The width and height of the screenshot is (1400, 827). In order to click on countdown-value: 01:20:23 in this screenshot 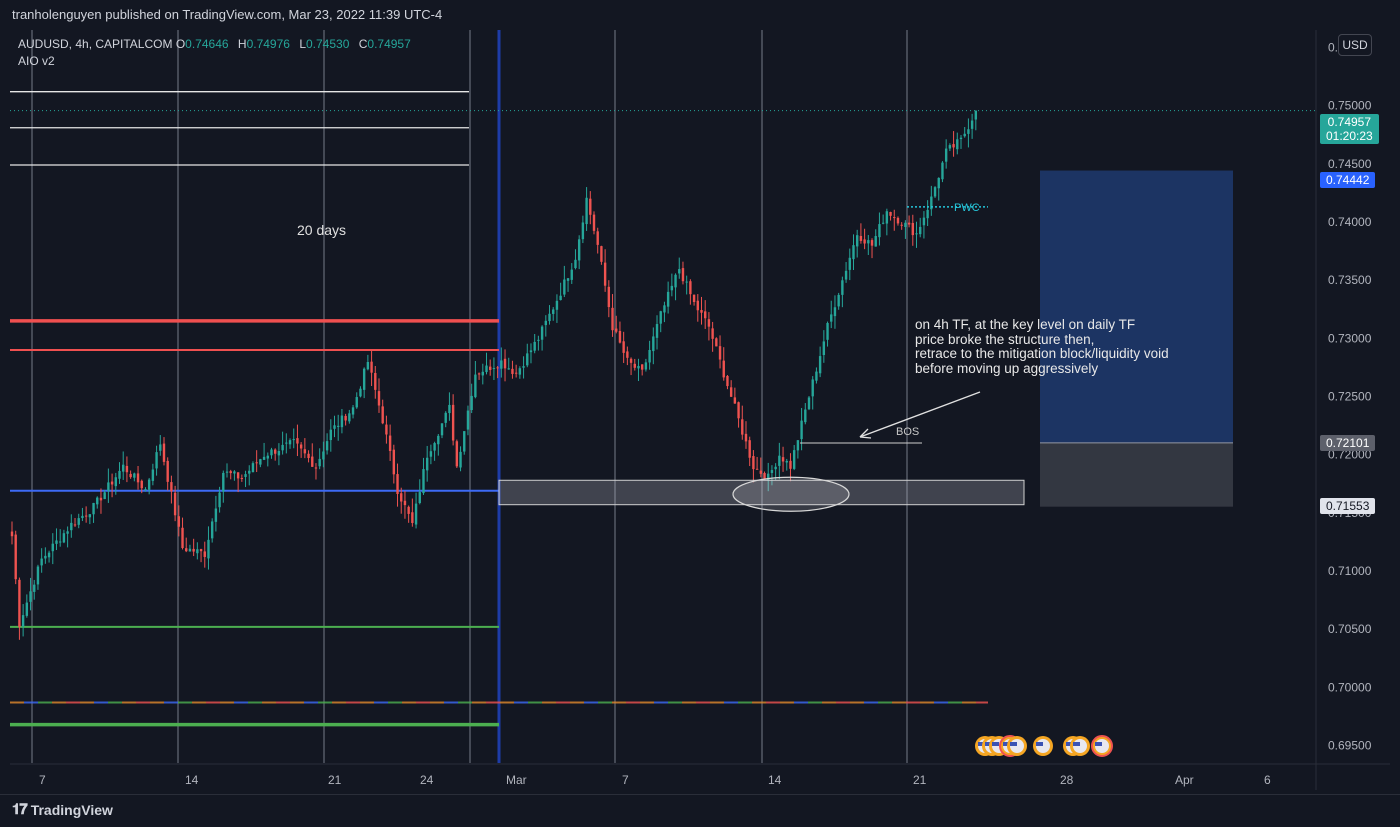, I will do `click(1349, 136)`.